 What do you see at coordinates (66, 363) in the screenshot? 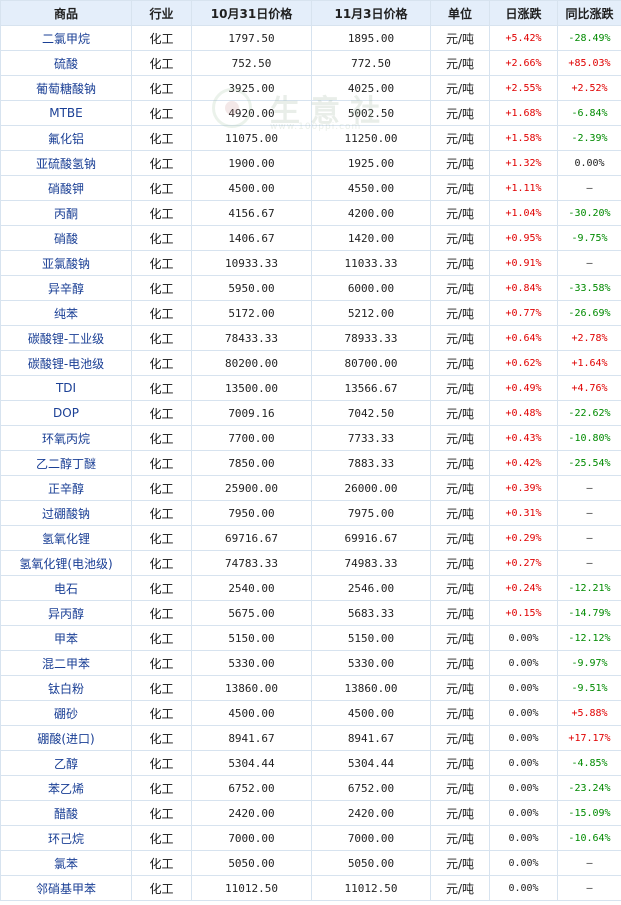
I see `product-name-link: 碳酸锂-电池级` at bounding box center [66, 363].